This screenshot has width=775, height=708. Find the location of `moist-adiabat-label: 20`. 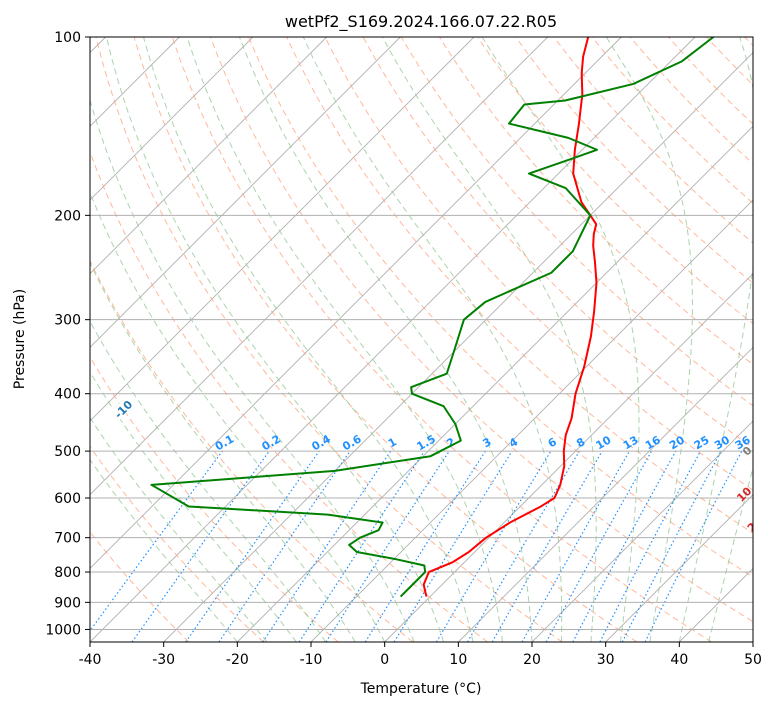

moist-adiabat-label: 20 is located at coordinates (755, 524).